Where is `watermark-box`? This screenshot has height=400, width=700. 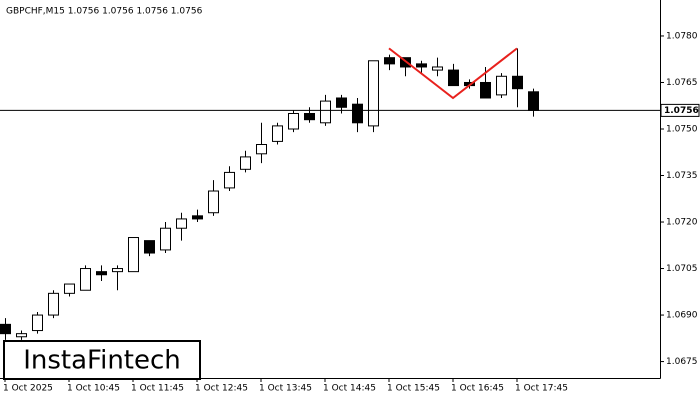 watermark-box is located at coordinates (102, 360).